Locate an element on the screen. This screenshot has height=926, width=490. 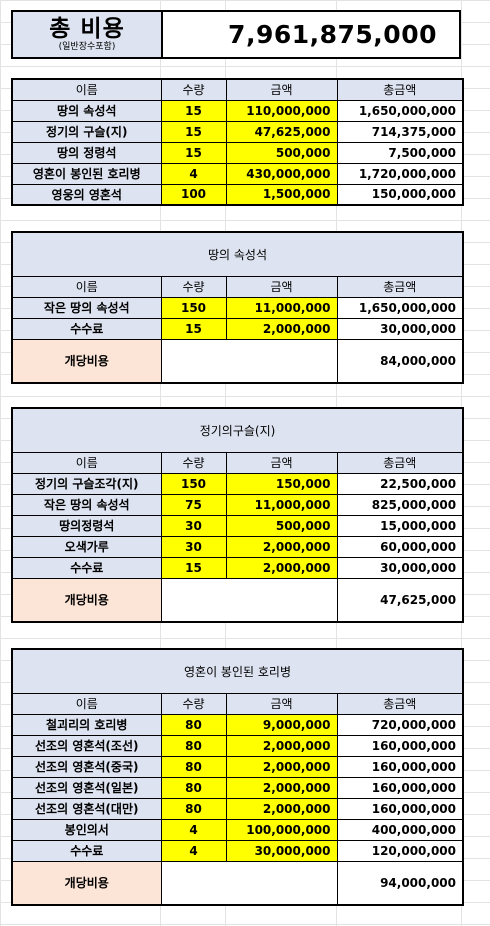
section-title-cell: 영혼이 봉인된 호리병 is located at coordinates (237, 671).